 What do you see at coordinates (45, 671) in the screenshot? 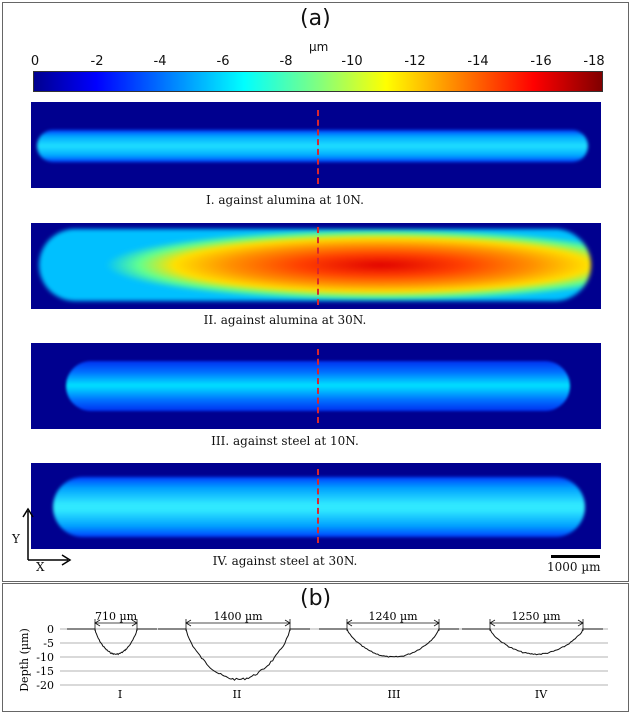
I see `y-tick: -15` at bounding box center [45, 671].